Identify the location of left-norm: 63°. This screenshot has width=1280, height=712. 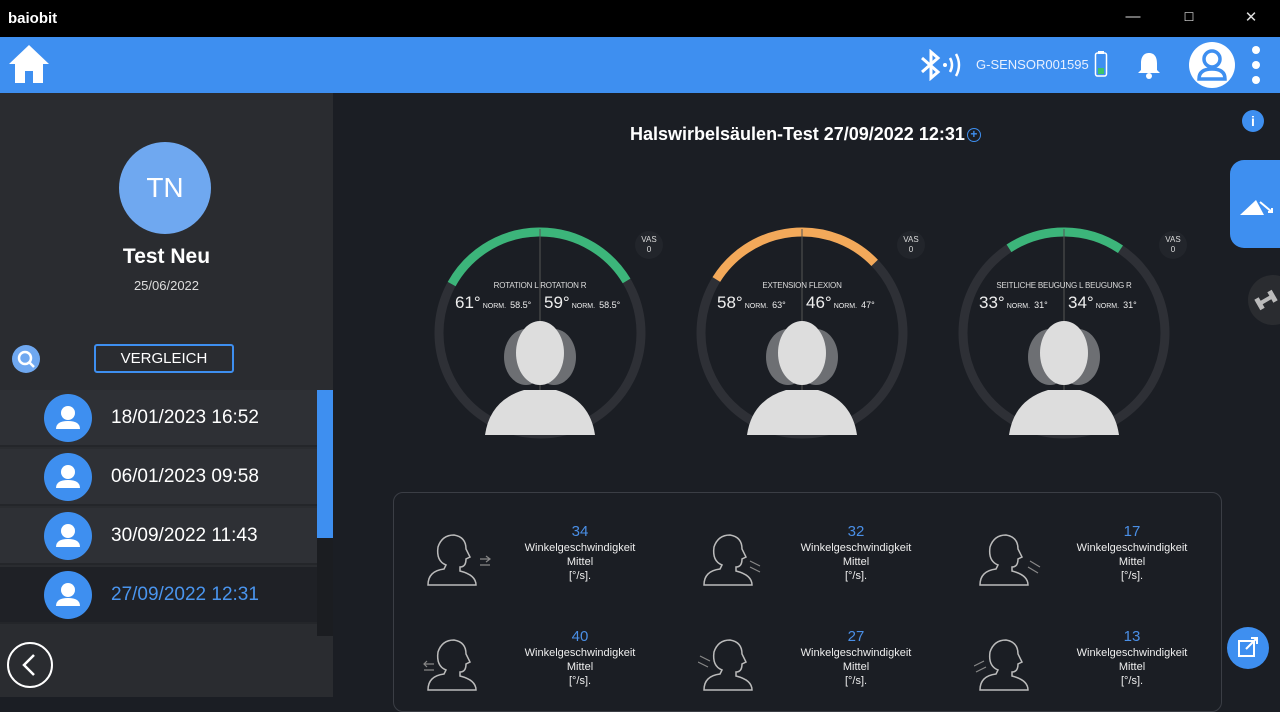
(779, 305).